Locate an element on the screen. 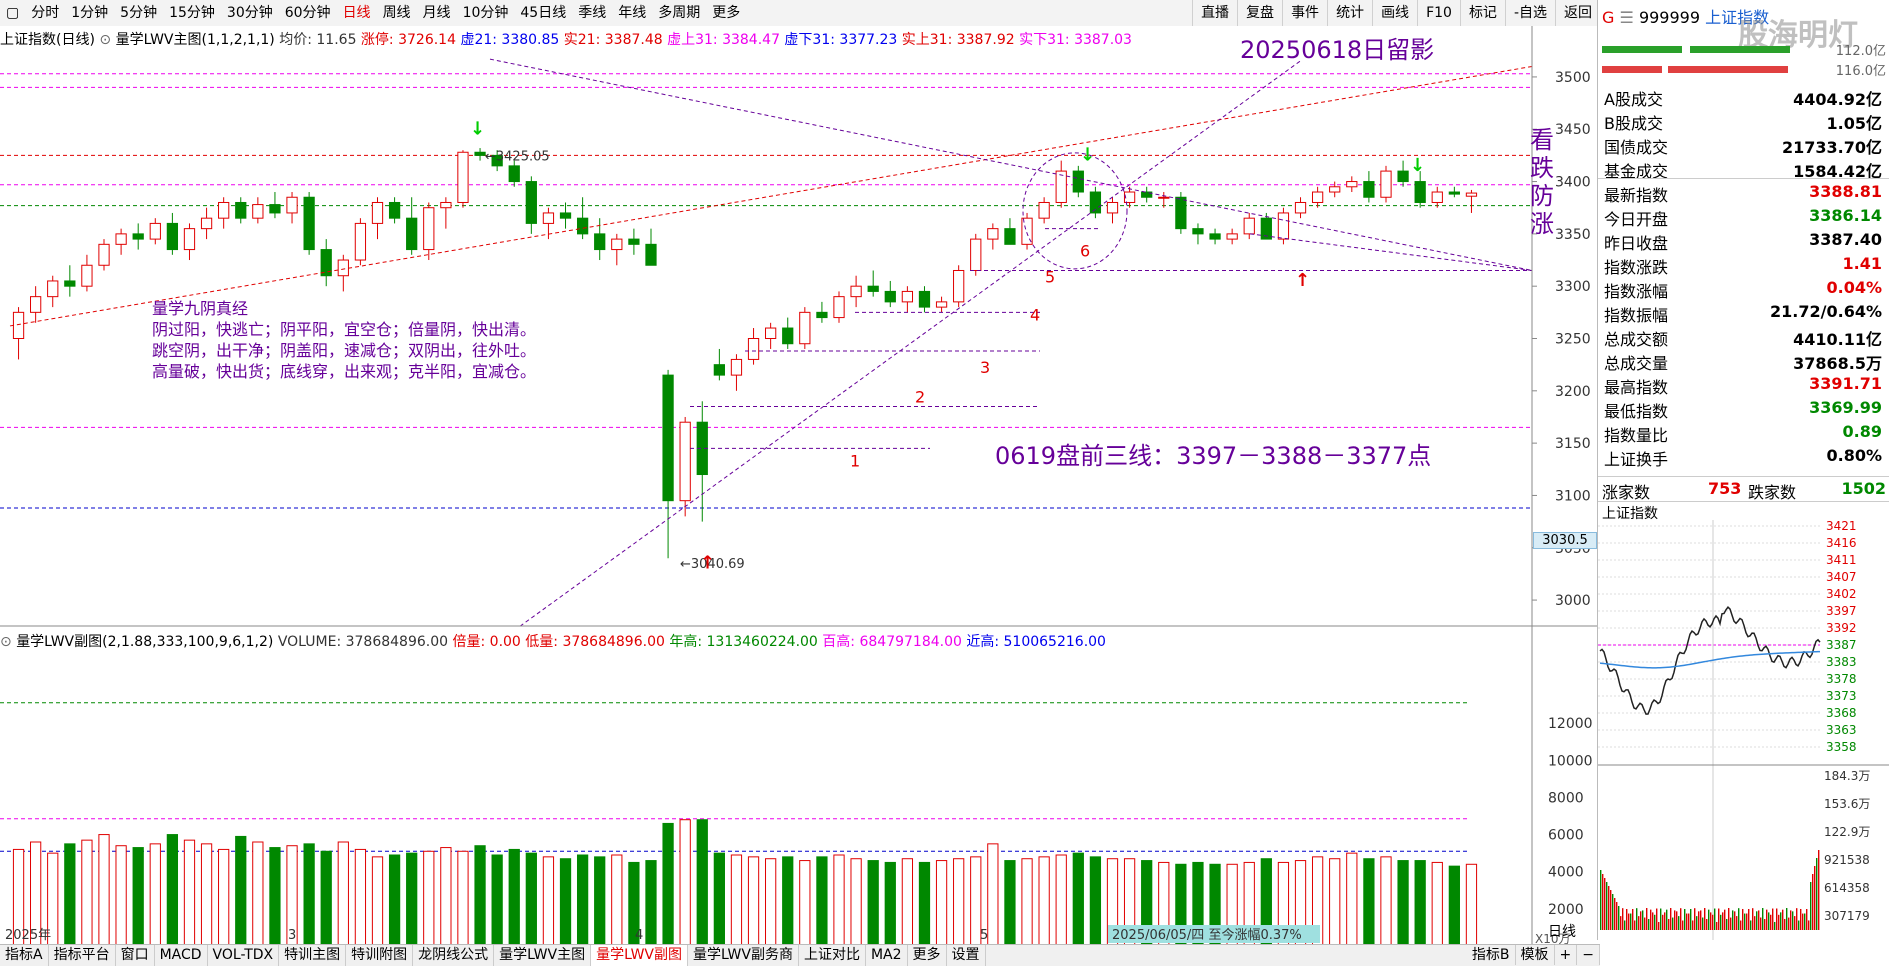 The image size is (1889, 966). main-indicator-name: 量学LWV主图(1,1,2,1,1) is located at coordinates (195, 40).